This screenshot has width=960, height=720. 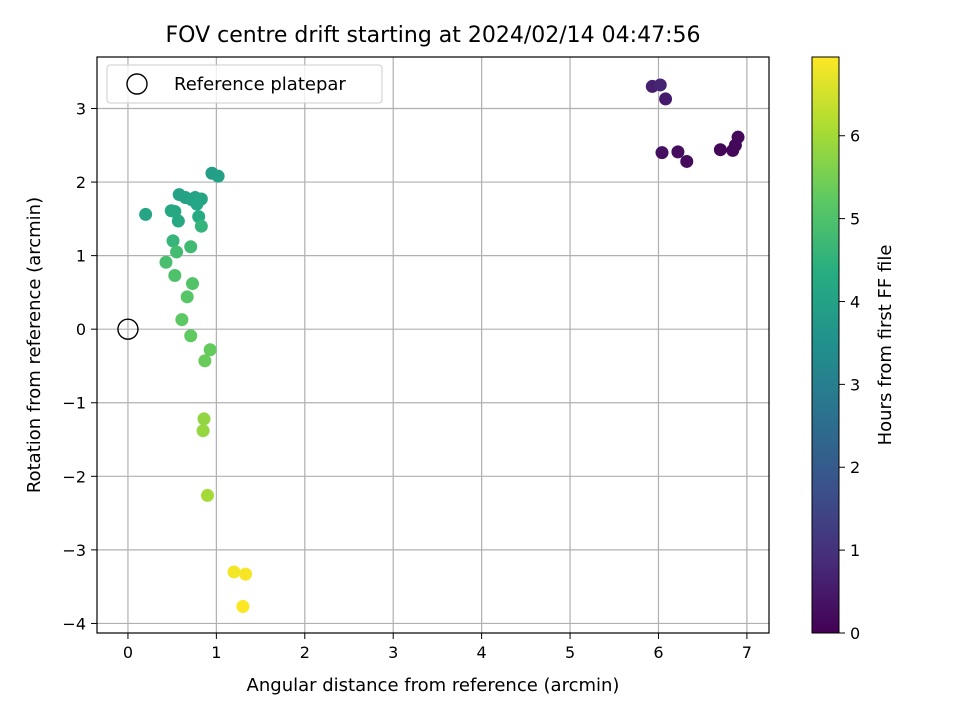 What do you see at coordinates (216, 652) in the screenshot?
I see `x-tick-label: 1` at bounding box center [216, 652].